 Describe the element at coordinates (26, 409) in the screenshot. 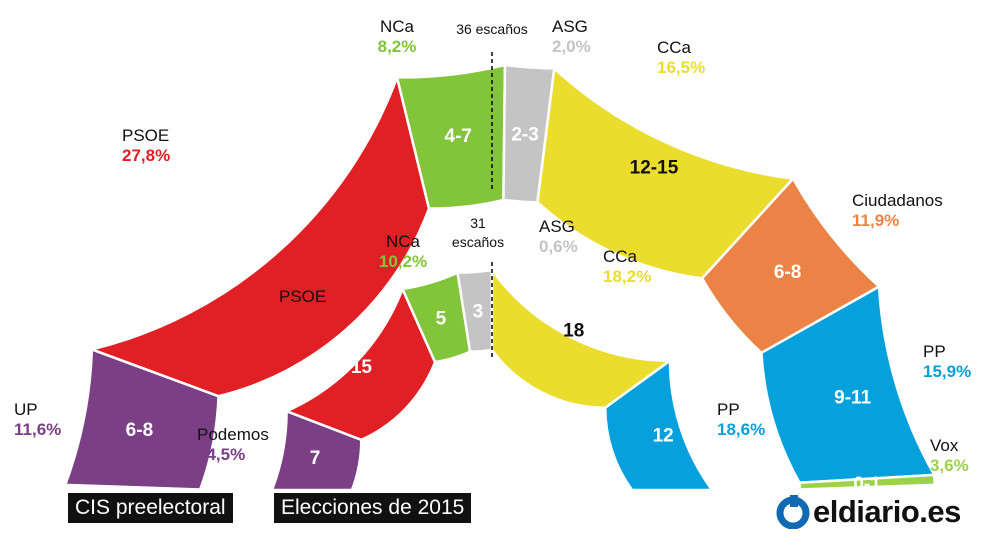

I see `party-name-up: UP` at that location.